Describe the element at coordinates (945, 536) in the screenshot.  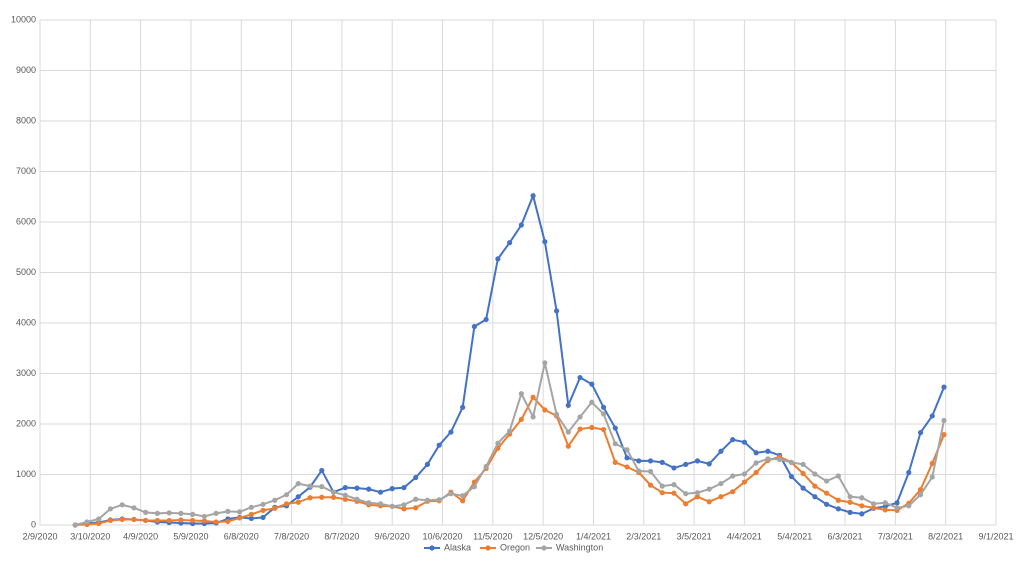
I see `x-tick-label: 8/2/2021` at that location.